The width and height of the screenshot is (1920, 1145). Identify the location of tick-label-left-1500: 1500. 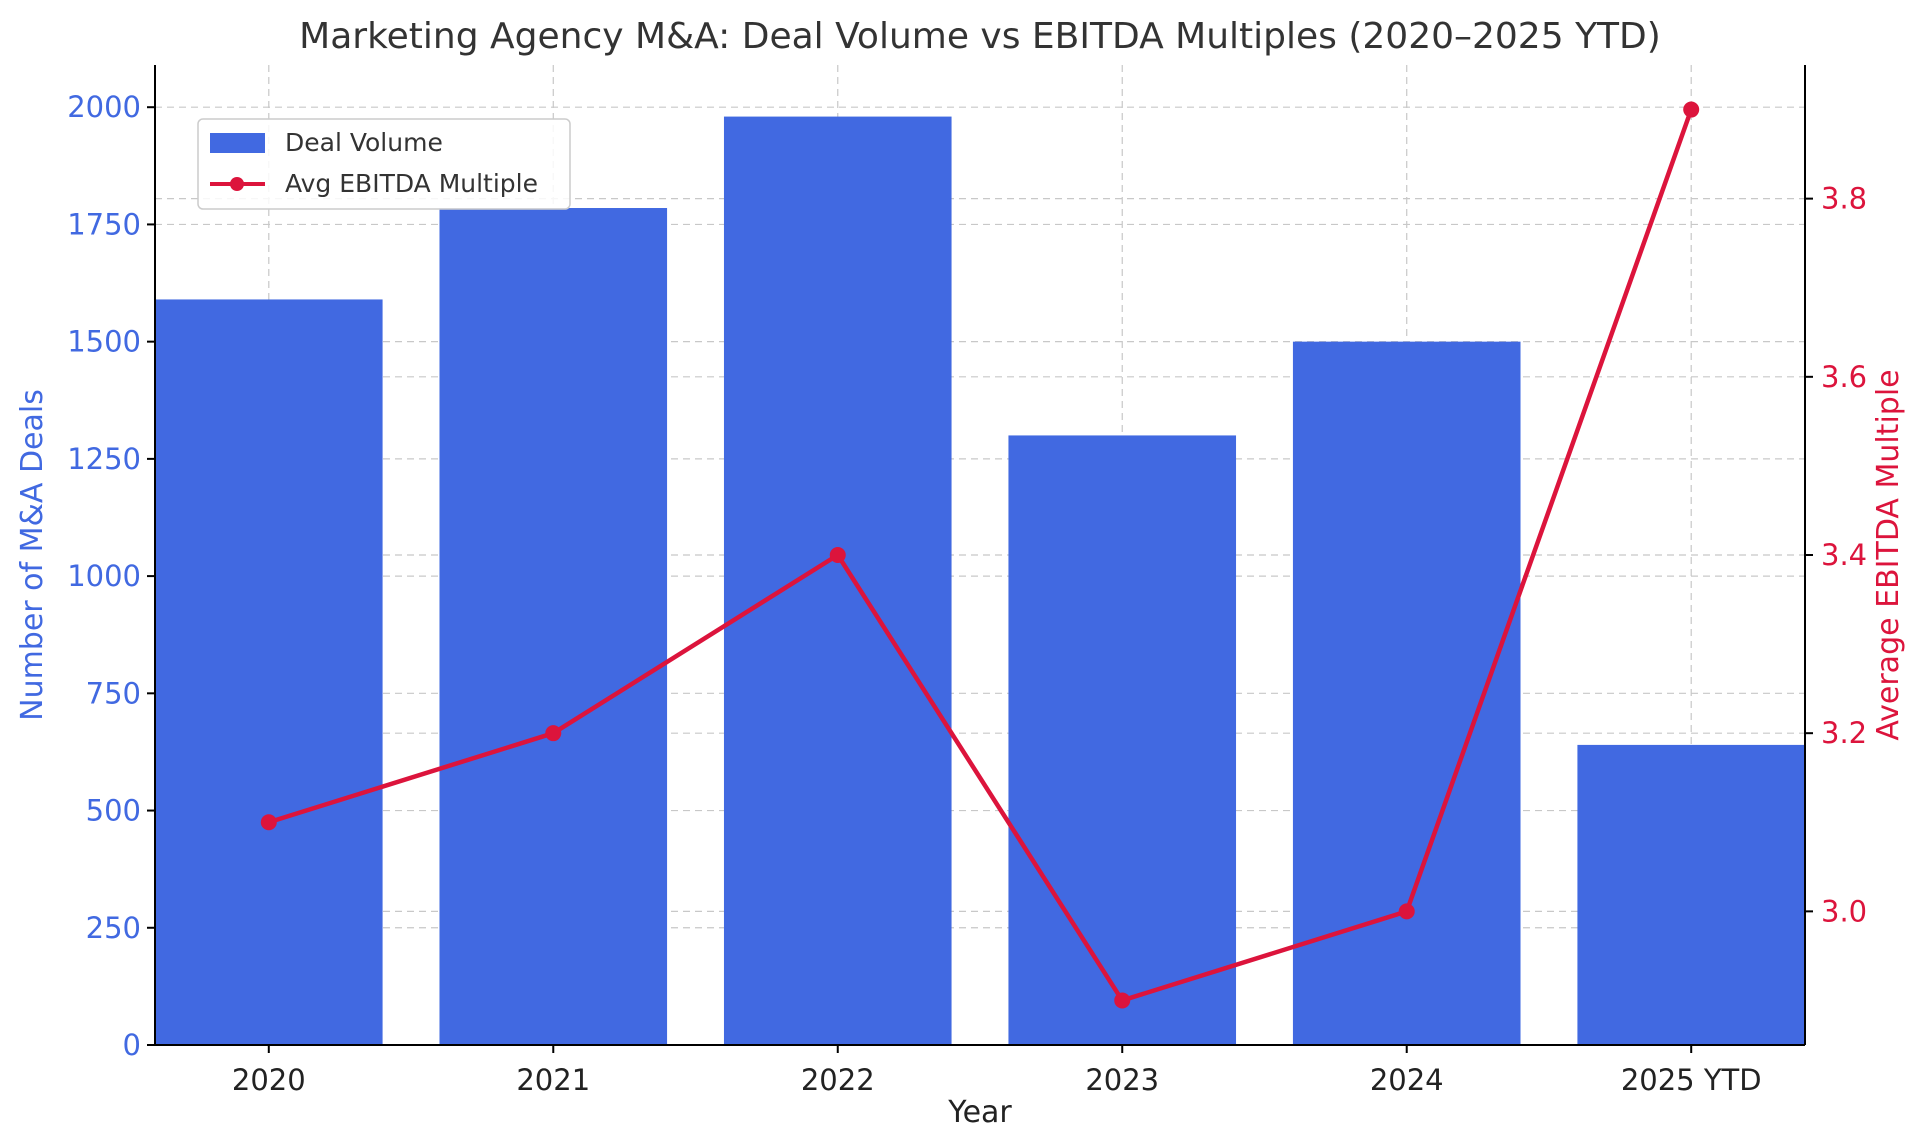
(104, 342).